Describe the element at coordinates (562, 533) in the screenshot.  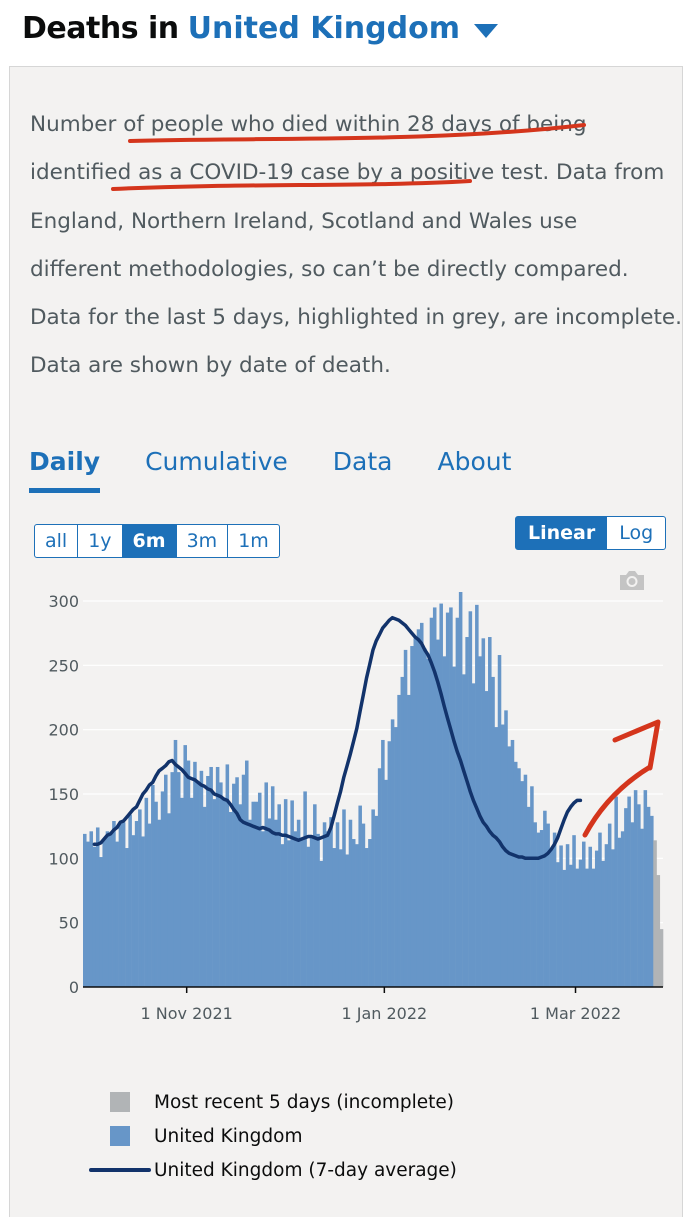
I see `scale-linear-button: Linear` at that location.